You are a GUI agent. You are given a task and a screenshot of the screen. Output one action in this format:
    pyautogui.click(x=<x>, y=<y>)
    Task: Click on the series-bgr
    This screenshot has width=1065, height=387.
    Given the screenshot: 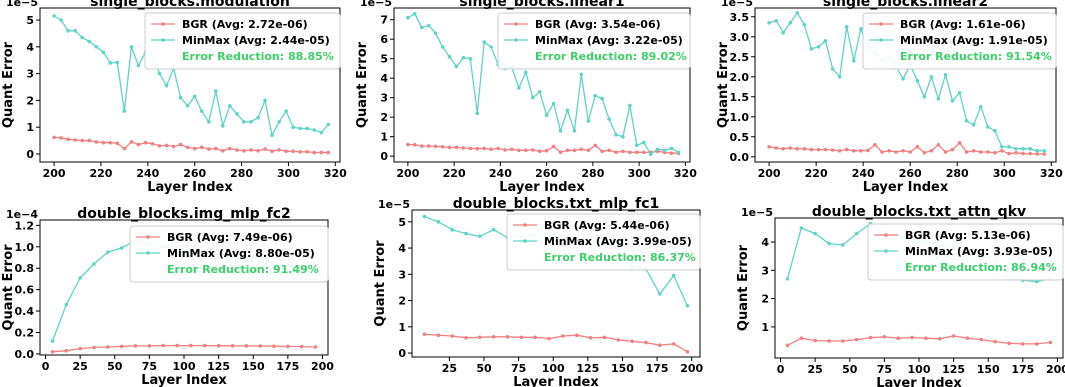 What is the action you would take?
    pyautogui.click(x=919, y=341)
    